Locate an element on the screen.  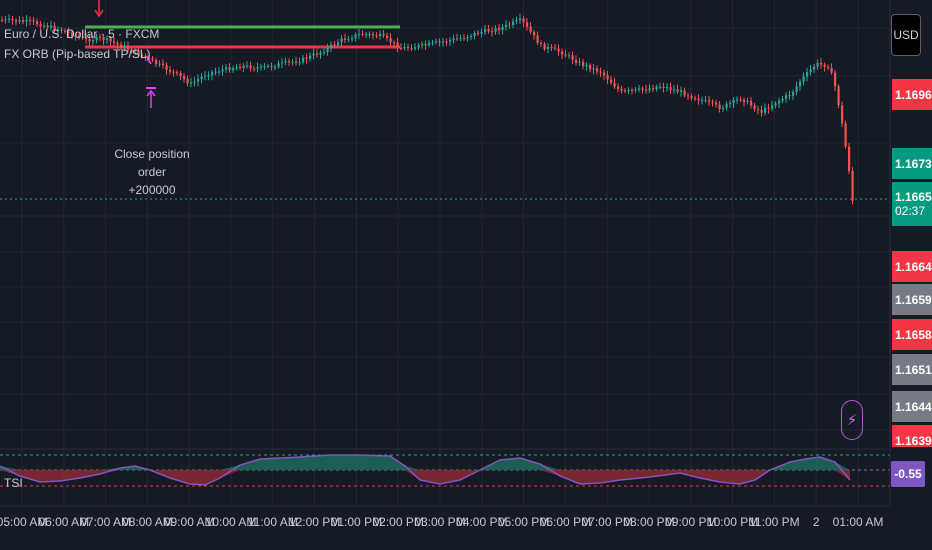
tsi-title: TSI is located at coordinates (13, 483).